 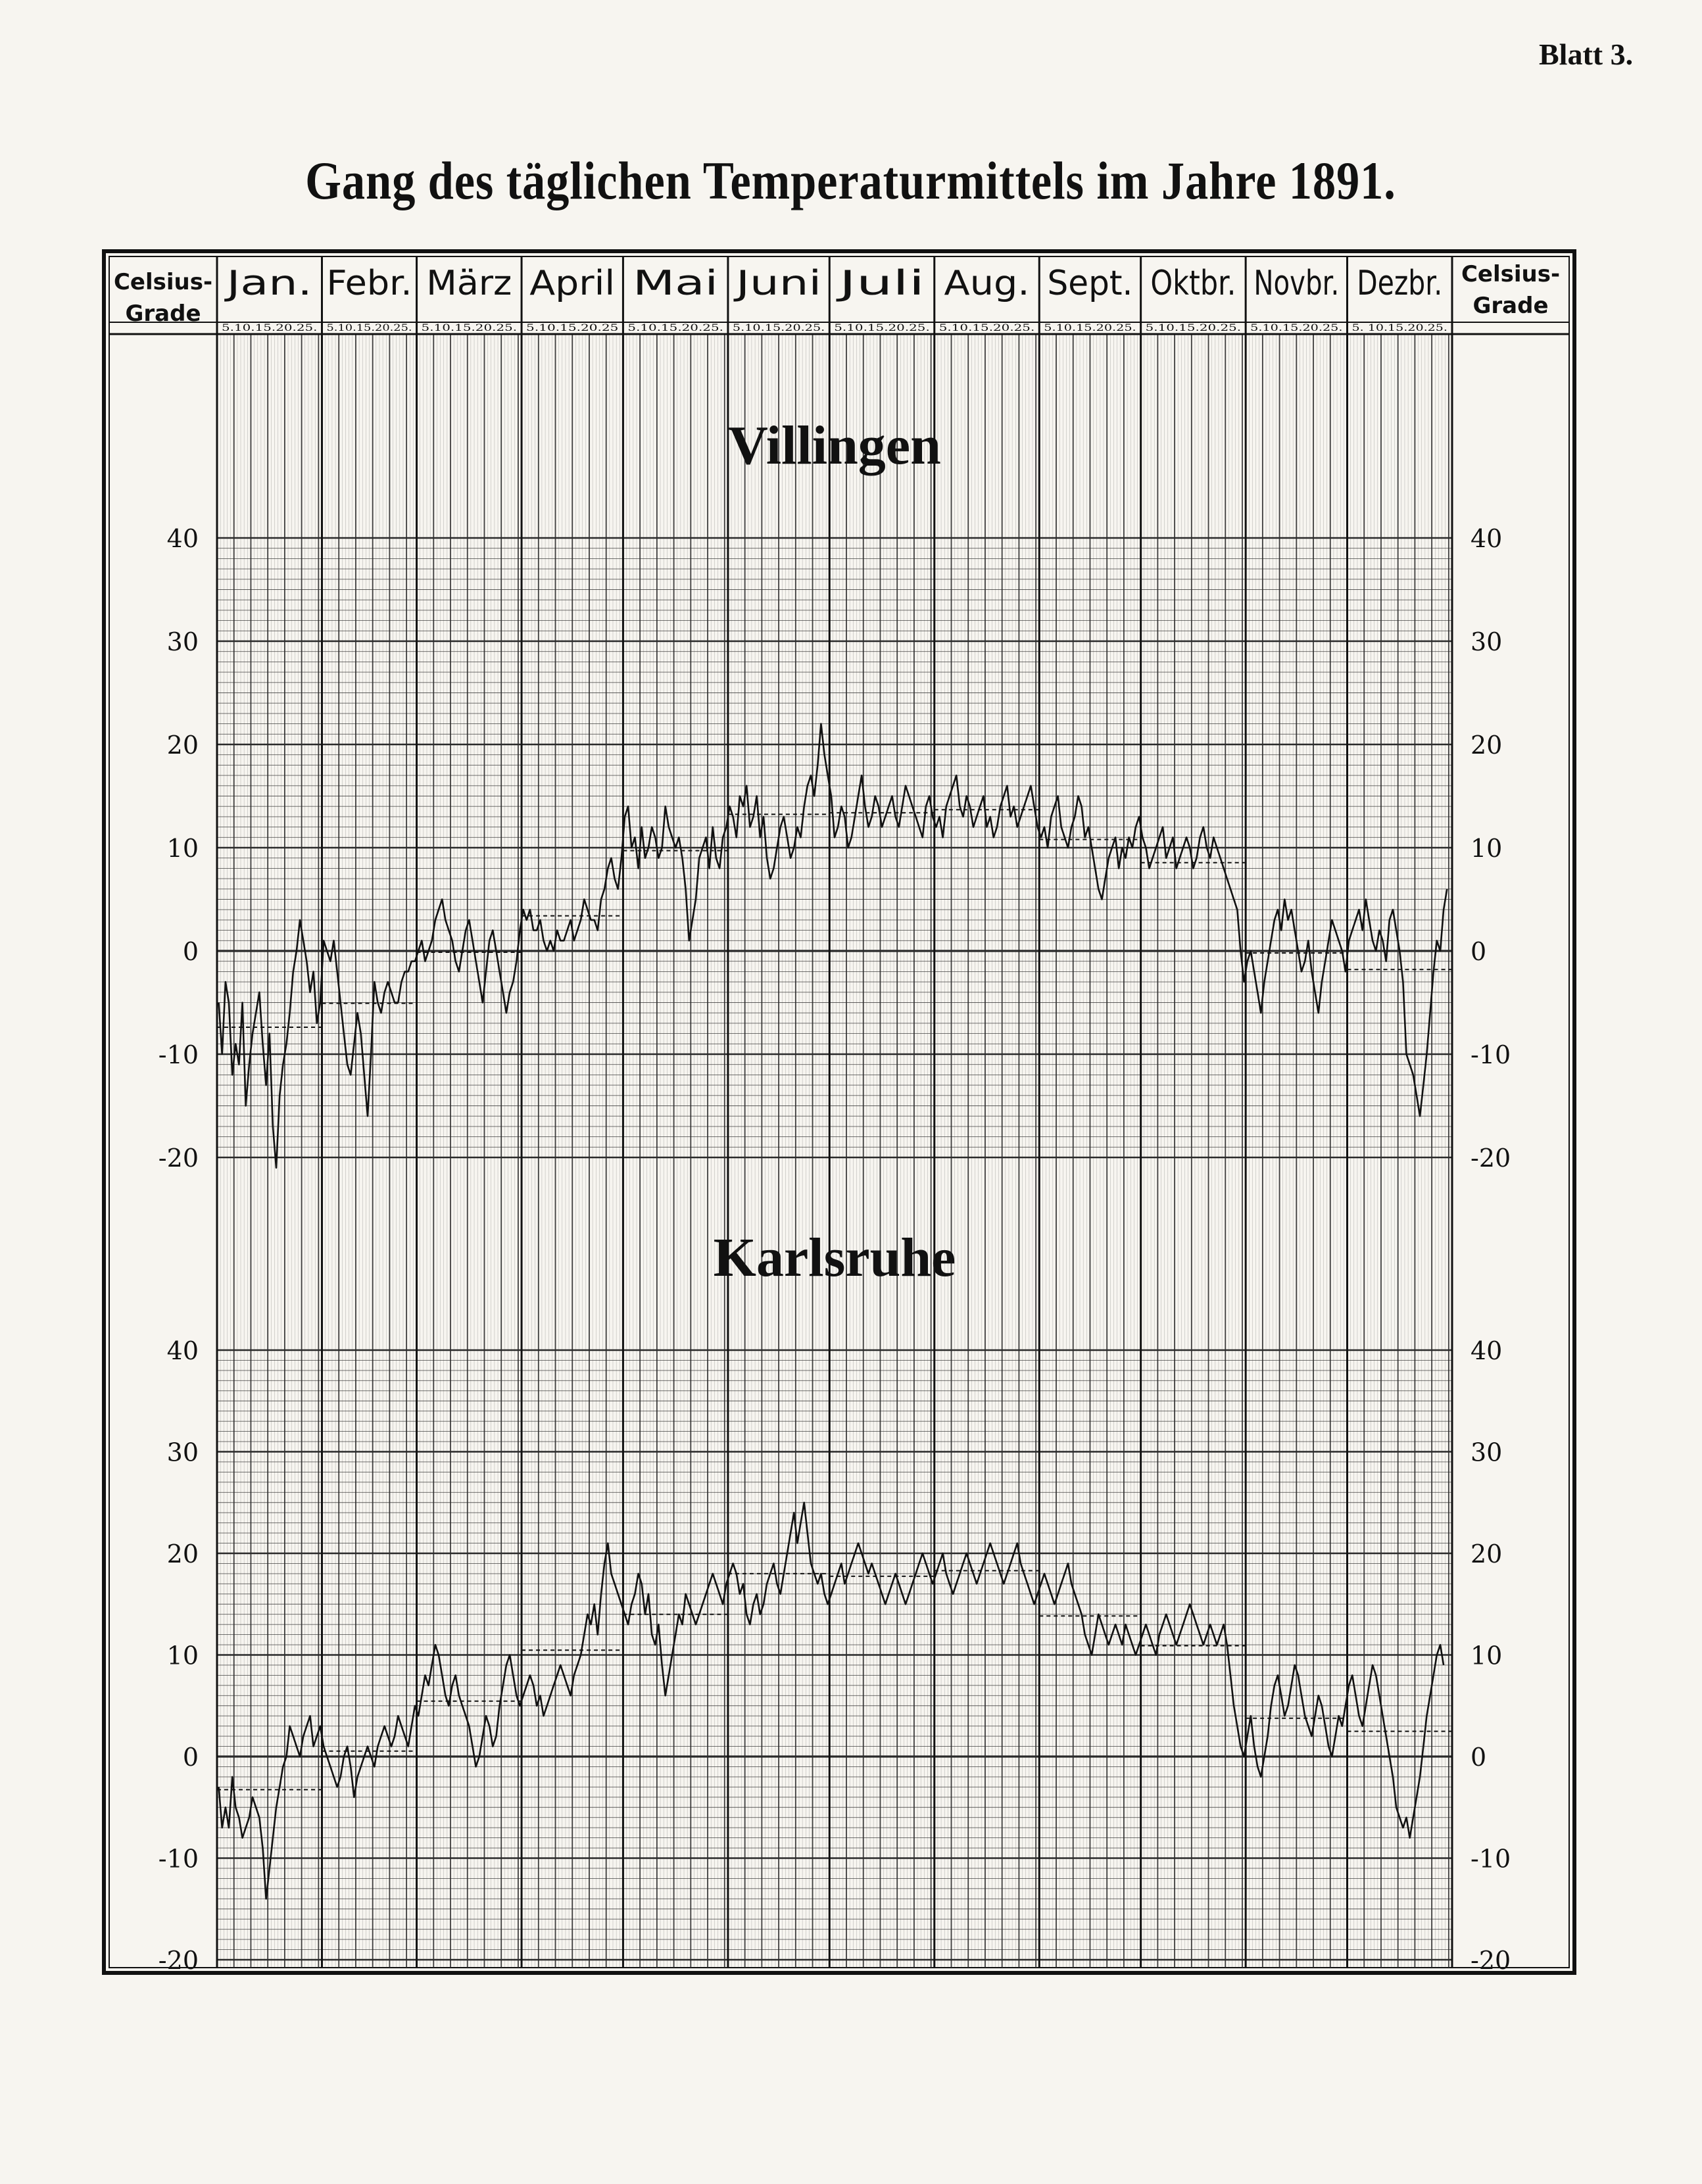 I want to click on month-label: Novbr., so click(x=1296, y=283).